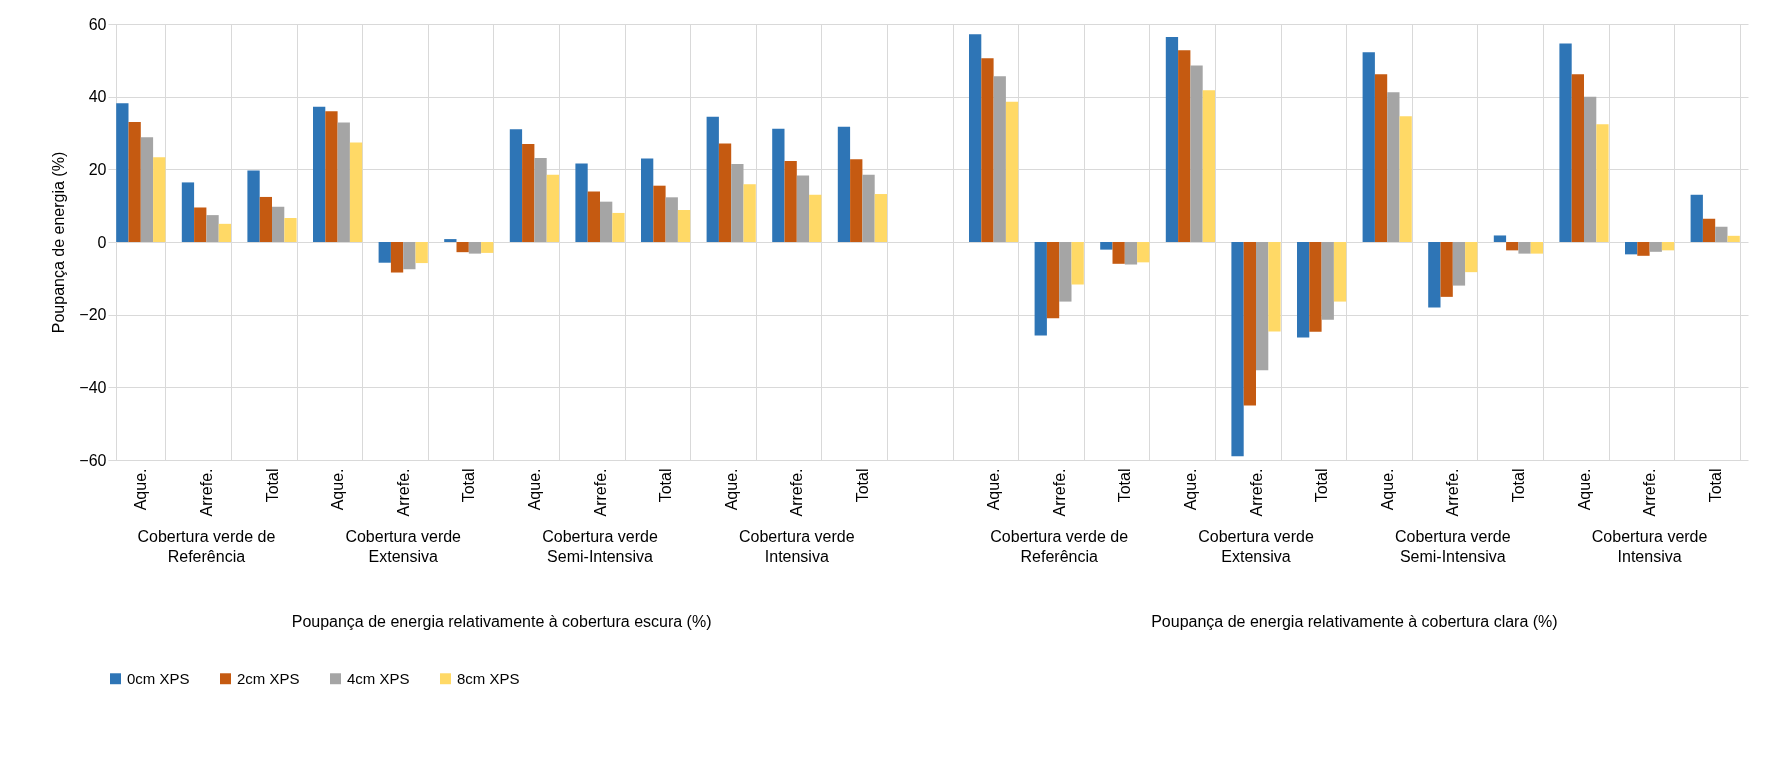  Describe the element at coordinates (97, 169) in the screenshot. I see `y-tick-label: 20` at that location.